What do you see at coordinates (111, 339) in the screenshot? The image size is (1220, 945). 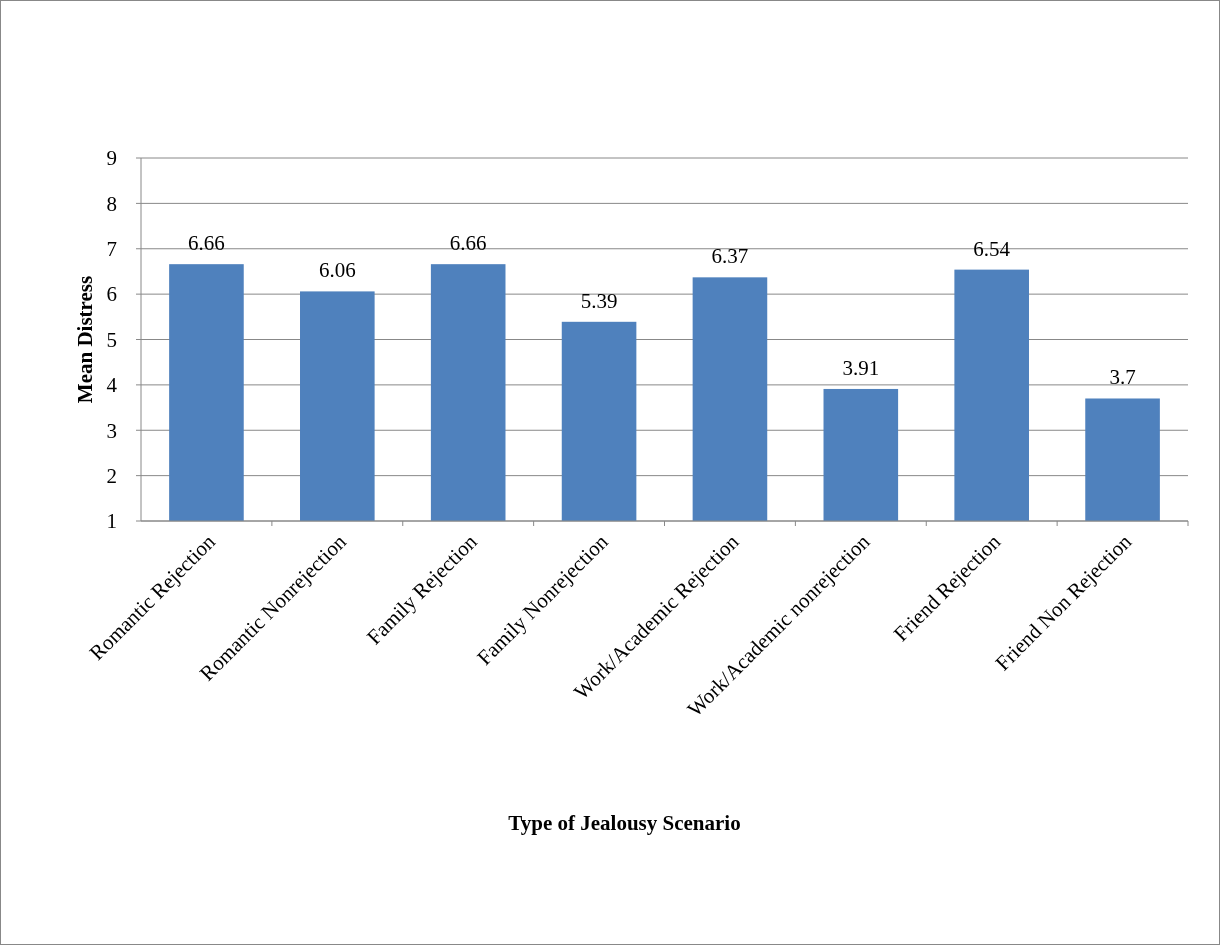 I see `y-tick-label: 5` at bounding box center [111, 339].